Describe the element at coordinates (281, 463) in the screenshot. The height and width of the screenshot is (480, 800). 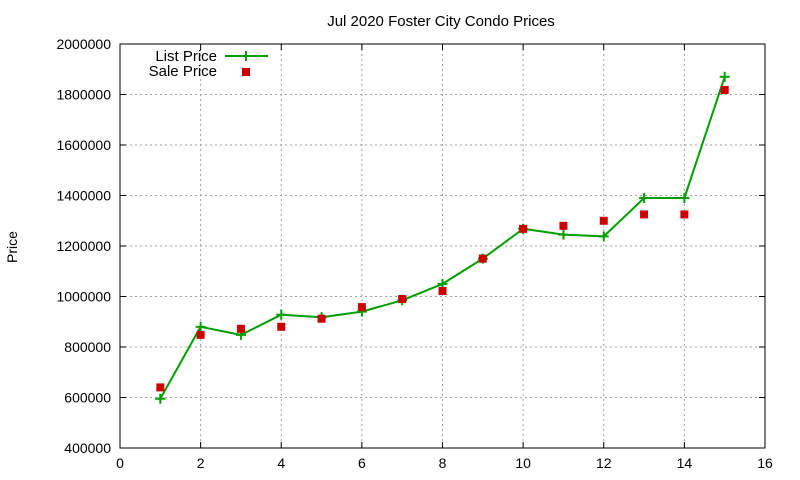
I see `x-tick-label: 4` at that location.